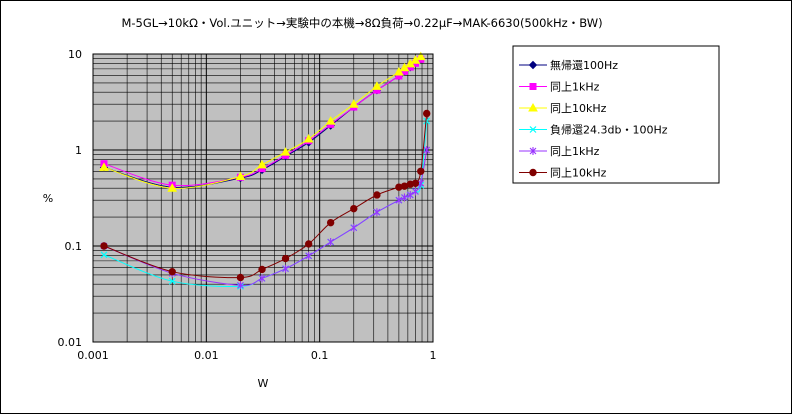  Describe the element at coordinates (70, 342) in the screenshot. I see `y-tick-label: 0.01` at that location.